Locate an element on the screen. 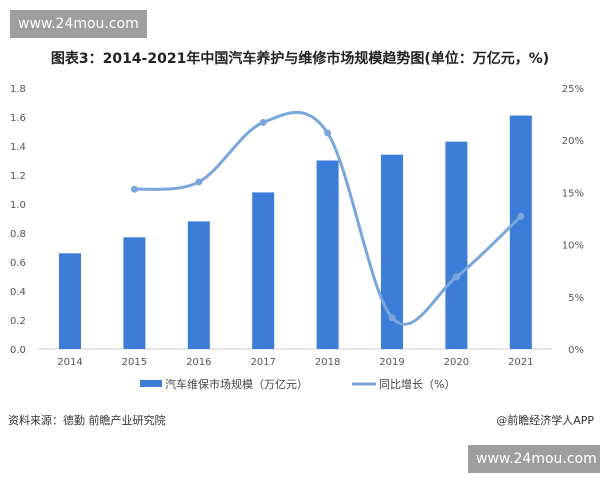 The height and width of the screenshot is (480, 600). y-right-tick: 10% is located at coordinates (573, 246).